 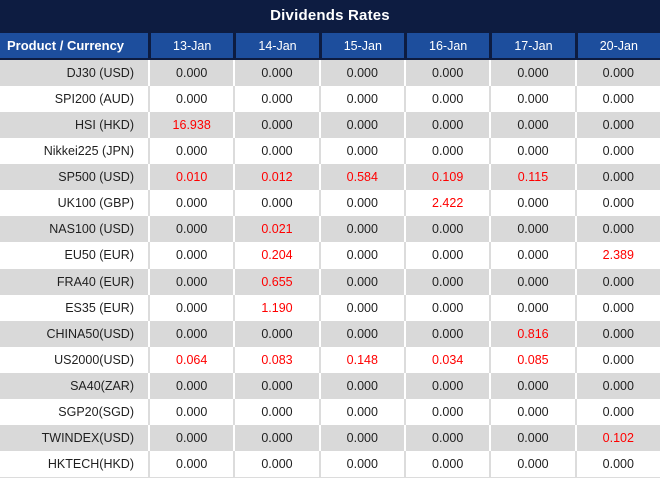 I want to click on table-row: SGP20(SGD) 0.000 0.000 0.000 0.000 0.000 0.000, so click(x=330, y=411).